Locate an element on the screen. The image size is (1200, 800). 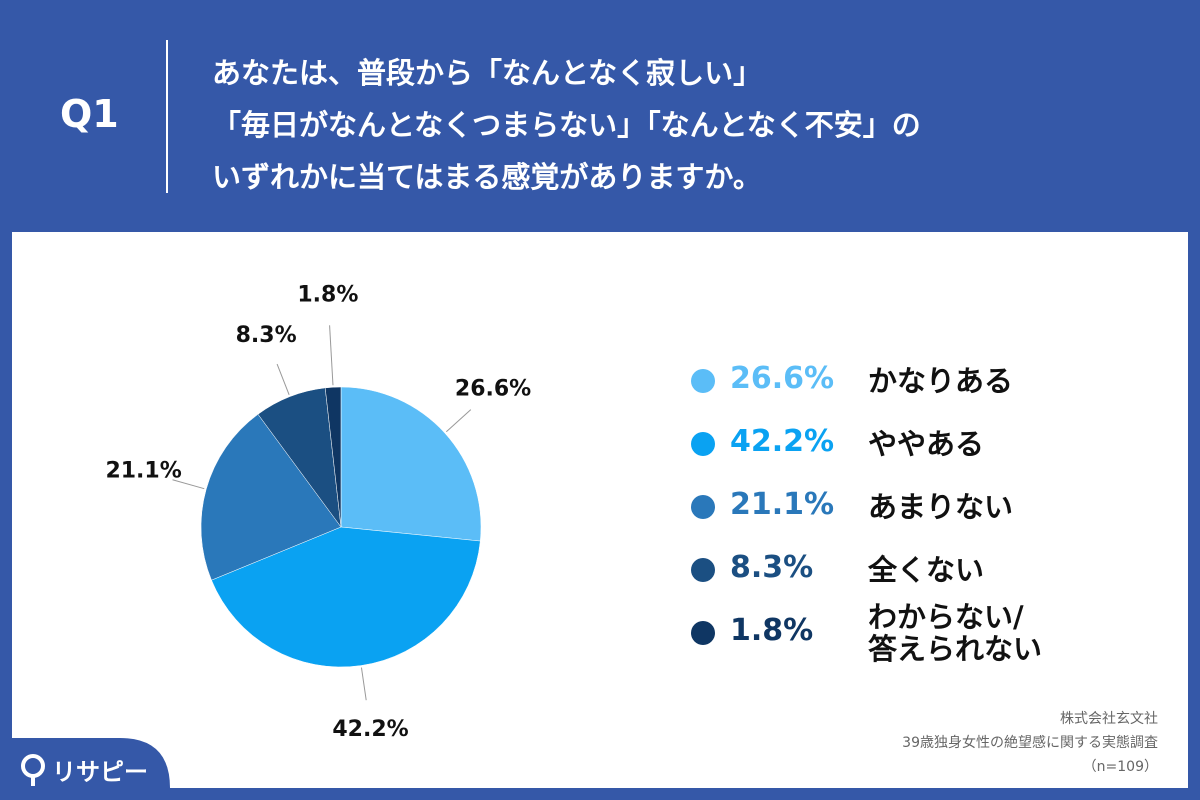
legend-label: かなりある is located at coordinates (941, 381).